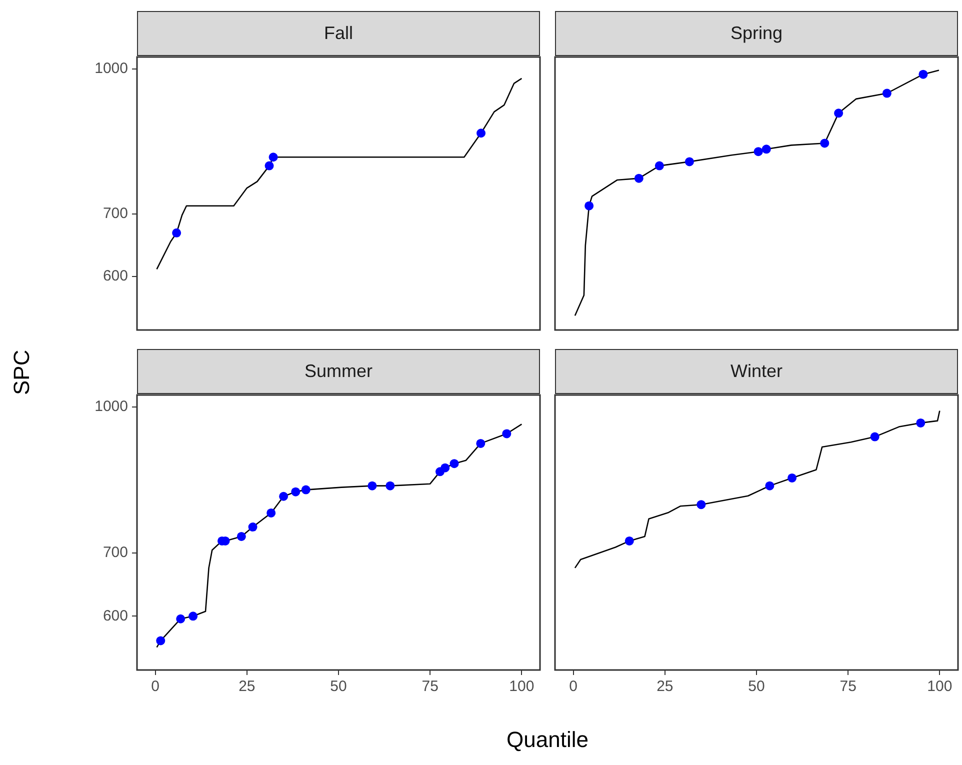 The width and height of the screenshot is (962, 765). I want to click on chart-title: Fall, so click(338, 33).